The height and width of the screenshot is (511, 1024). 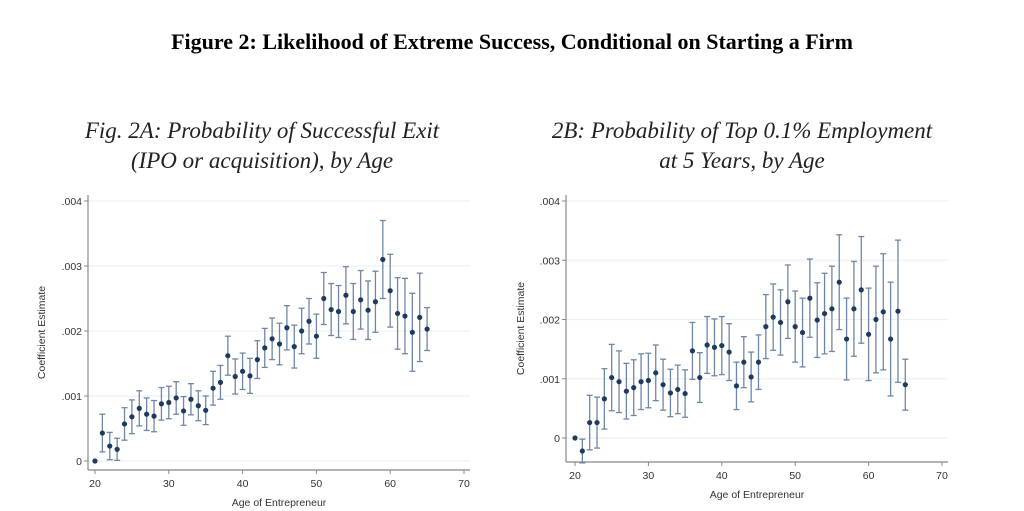 I want to click on panel-b-title-line2: at 5 Years, by Age, so click(x=741, y=160).